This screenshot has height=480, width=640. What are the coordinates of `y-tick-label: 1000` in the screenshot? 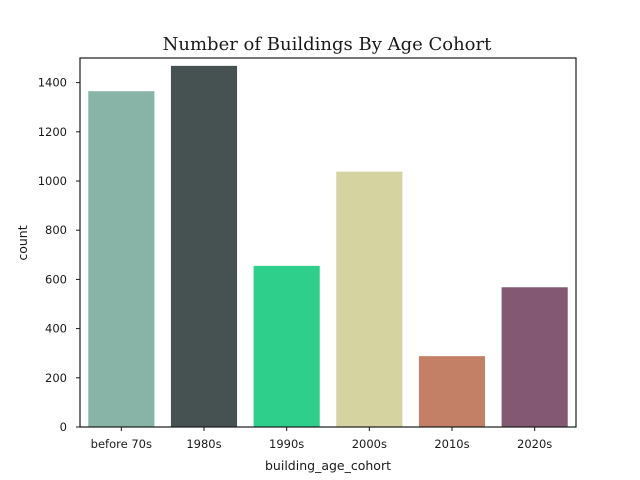 It's located at (52, 181).